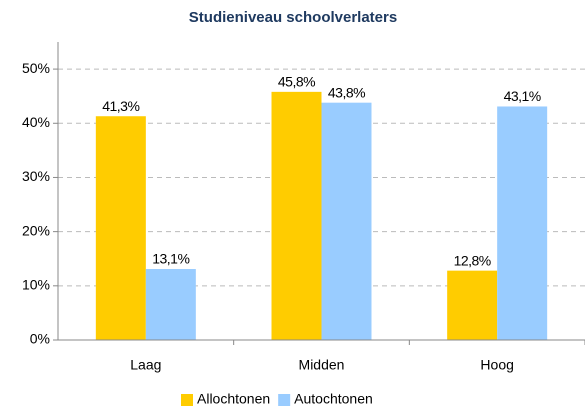 The width and height of the screenshot is (585, 408). Describe the element at coordinates (40, 339) in the screenshot. I see `y-tick-label: 0%` at that location.